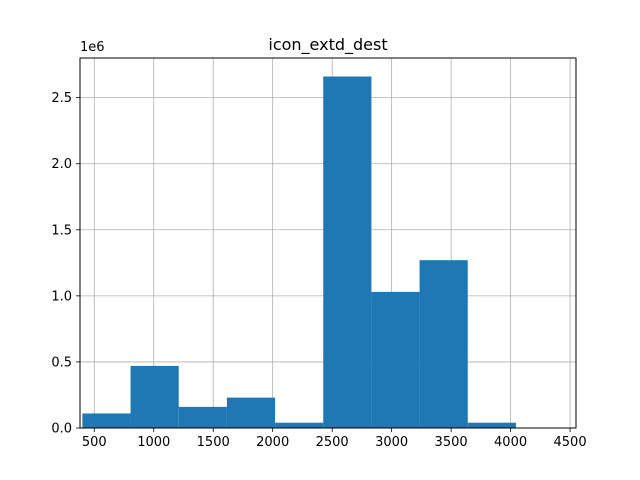  I want to click on x-tick-label: 1500, so click(213, 442).